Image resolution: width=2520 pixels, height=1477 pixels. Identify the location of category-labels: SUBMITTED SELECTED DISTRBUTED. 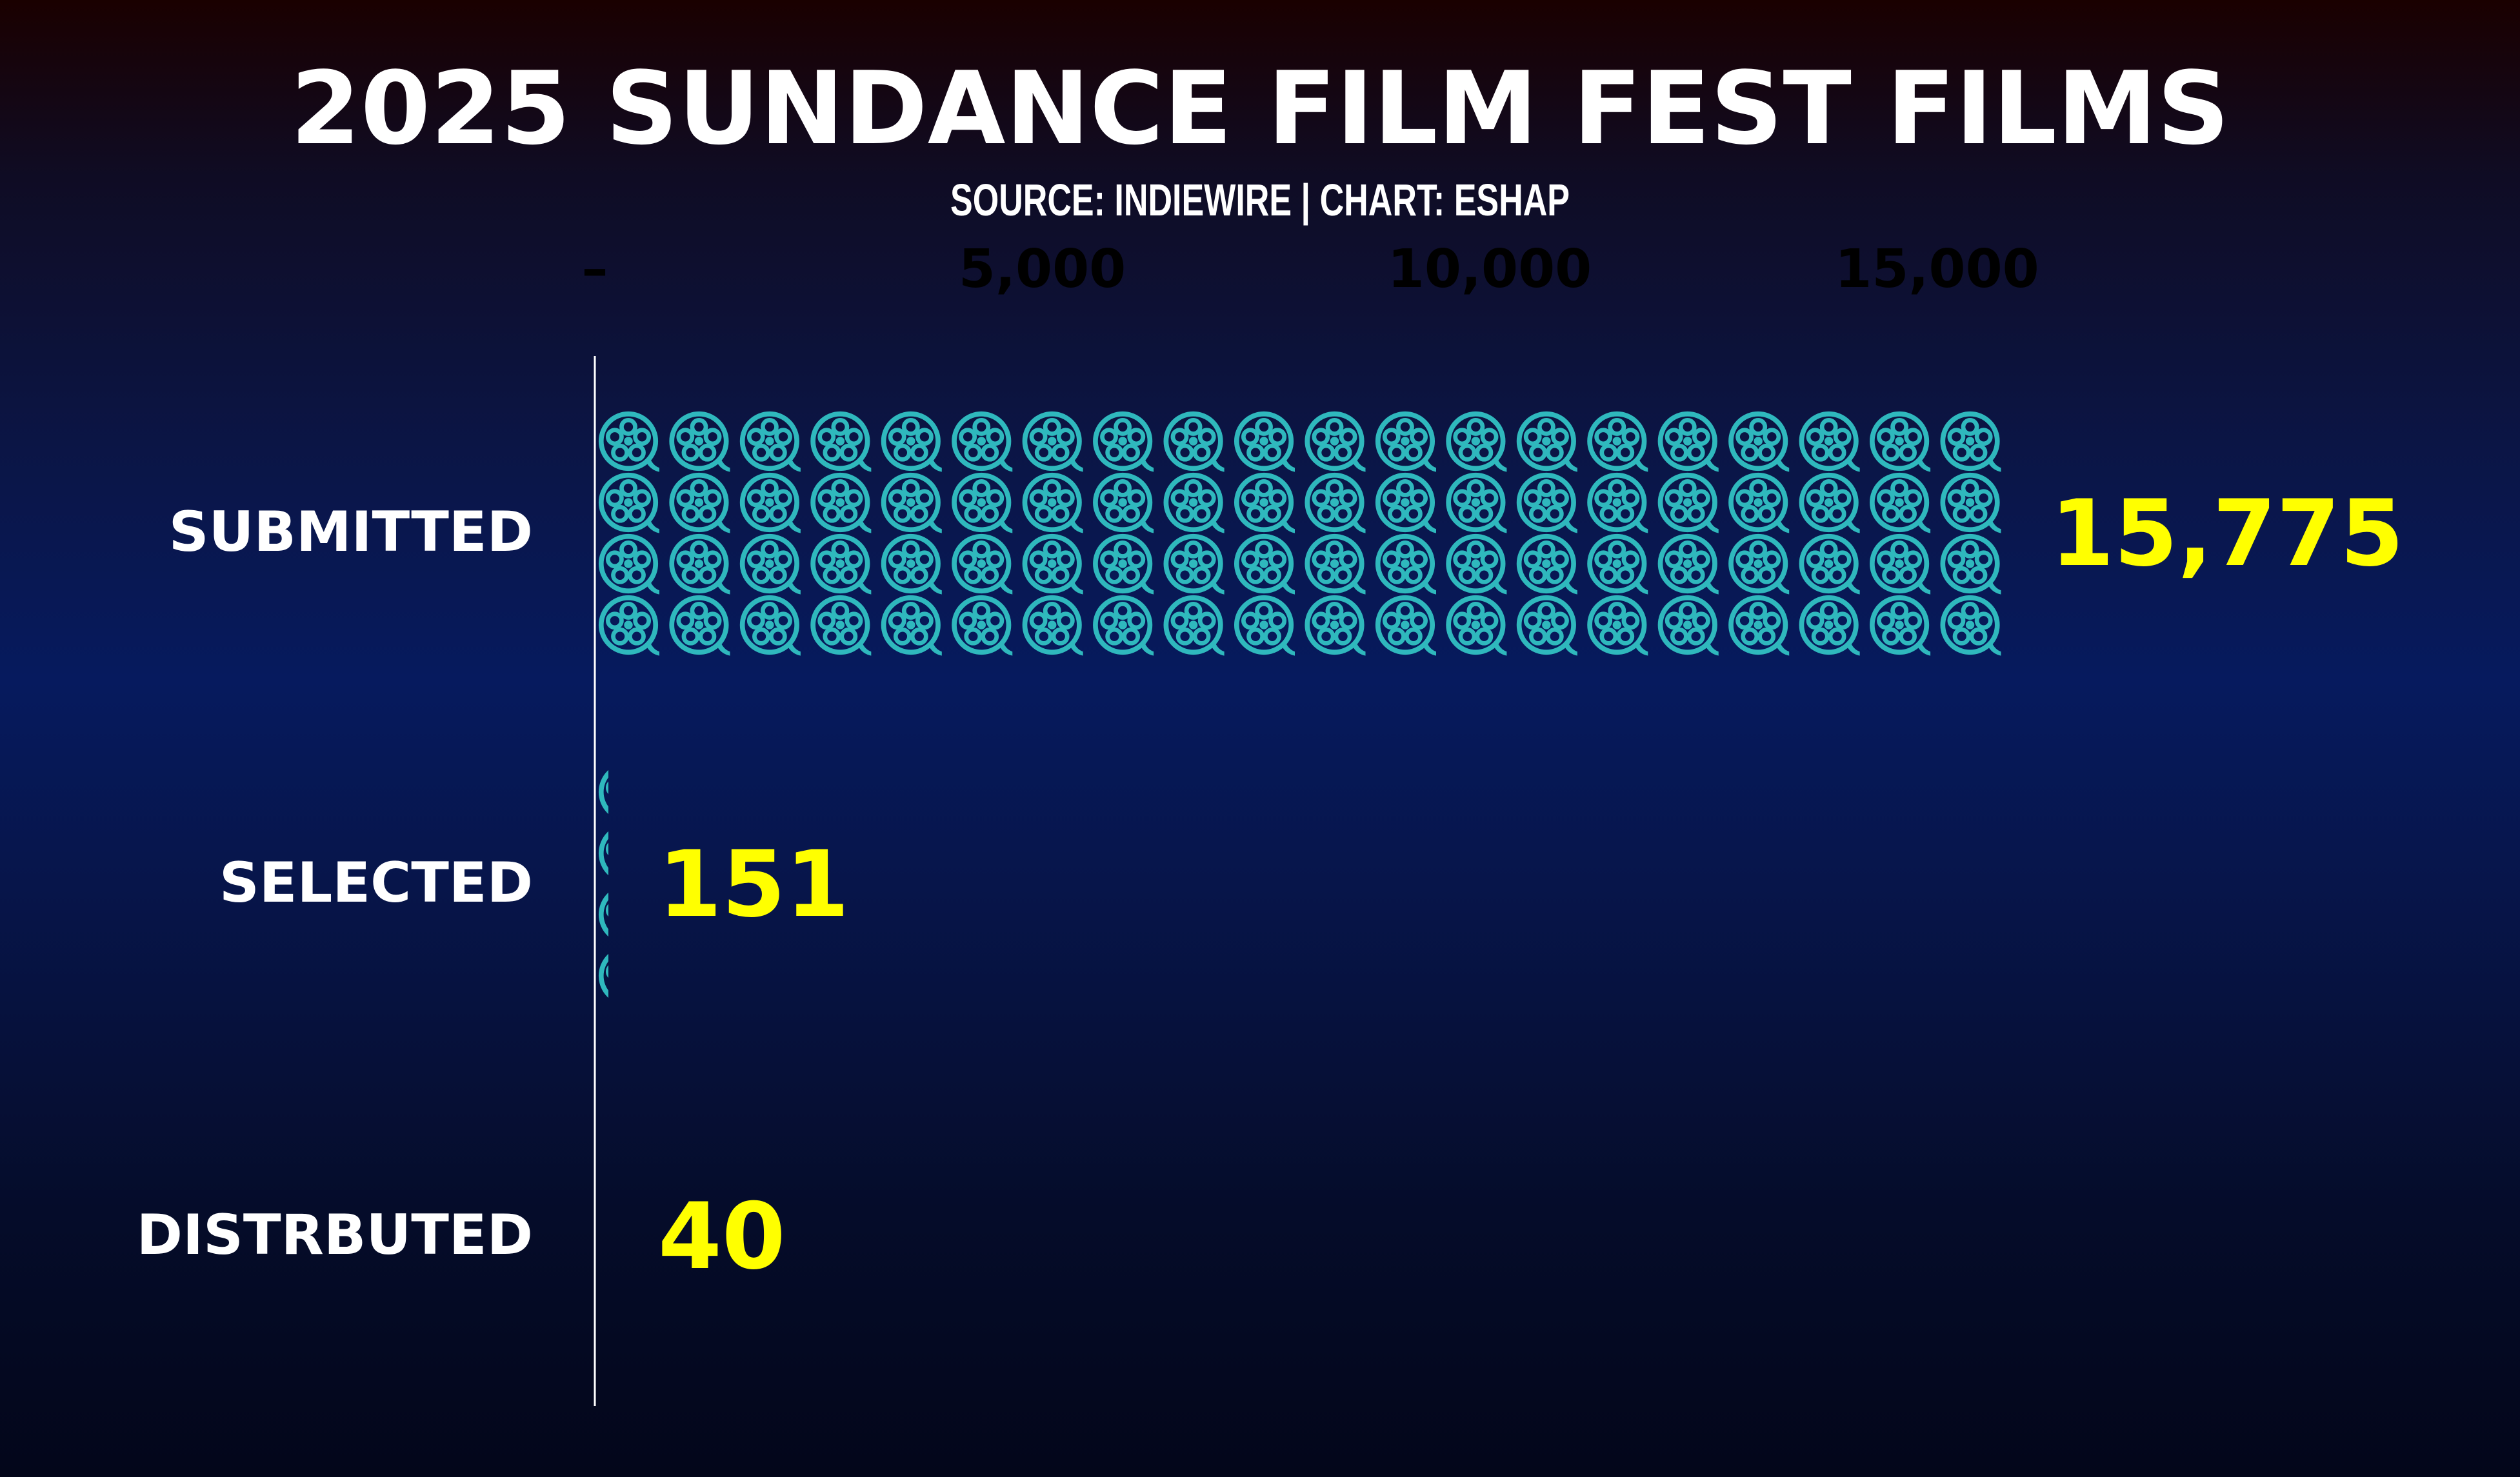
(335, 883).